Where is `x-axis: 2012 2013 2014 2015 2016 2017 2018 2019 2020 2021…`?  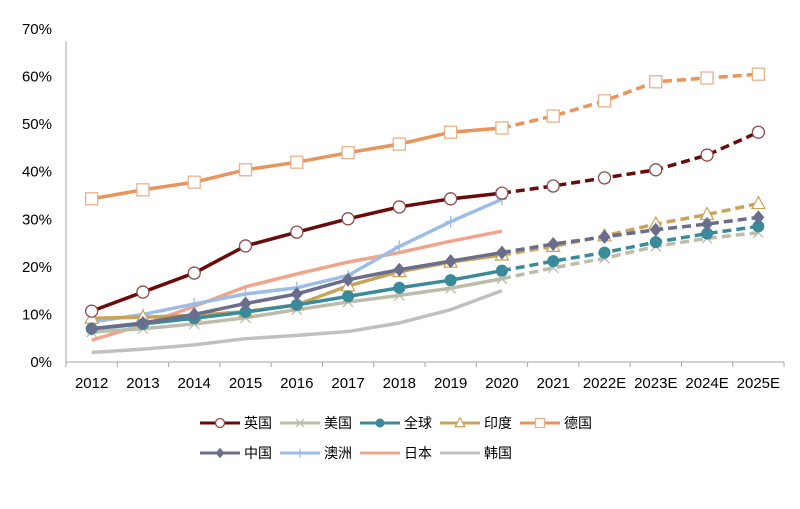 x-axis: 2012 2013 2014 2015 2016 2017 2018 2019 2020 2021… is located at coordinates (425, 376).